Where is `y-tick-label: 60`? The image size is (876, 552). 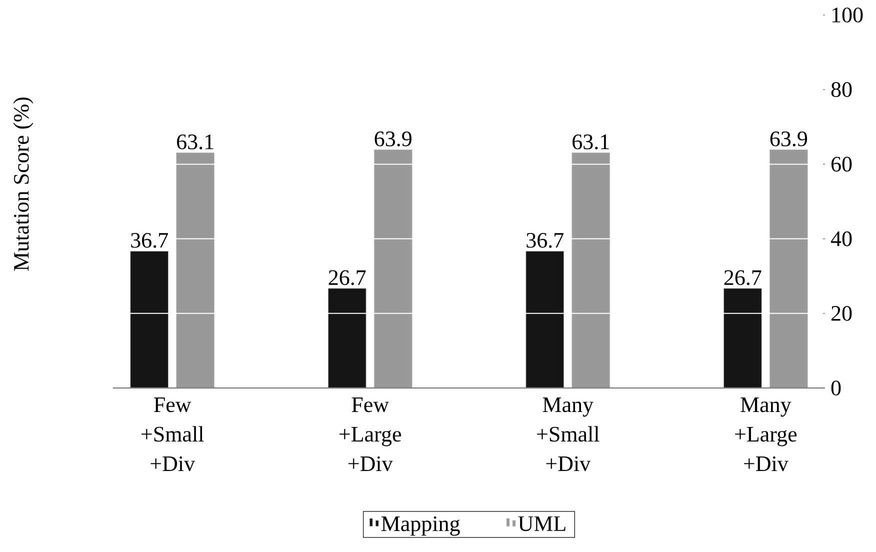 y-tick-label: 60 is located at coordinates (841, 164).